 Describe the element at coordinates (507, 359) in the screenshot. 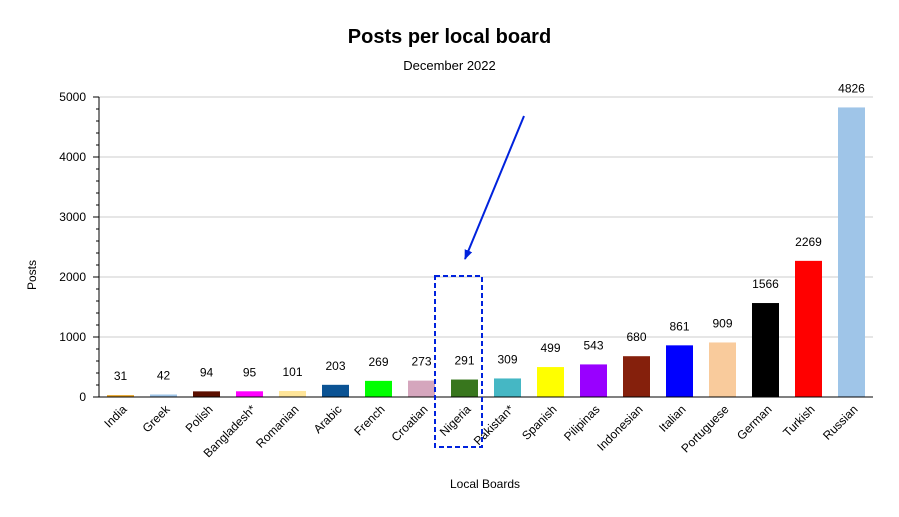

I see `data-label: 309` at that location.